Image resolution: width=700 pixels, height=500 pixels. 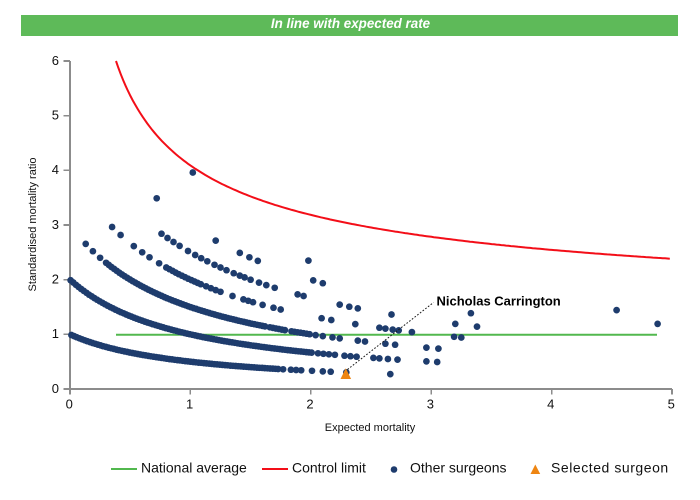 What do you see at coordinates (499, 301) in the screenshot?
I see `svg-text: Nicholas Carrington` at bounding box center [499, 301].